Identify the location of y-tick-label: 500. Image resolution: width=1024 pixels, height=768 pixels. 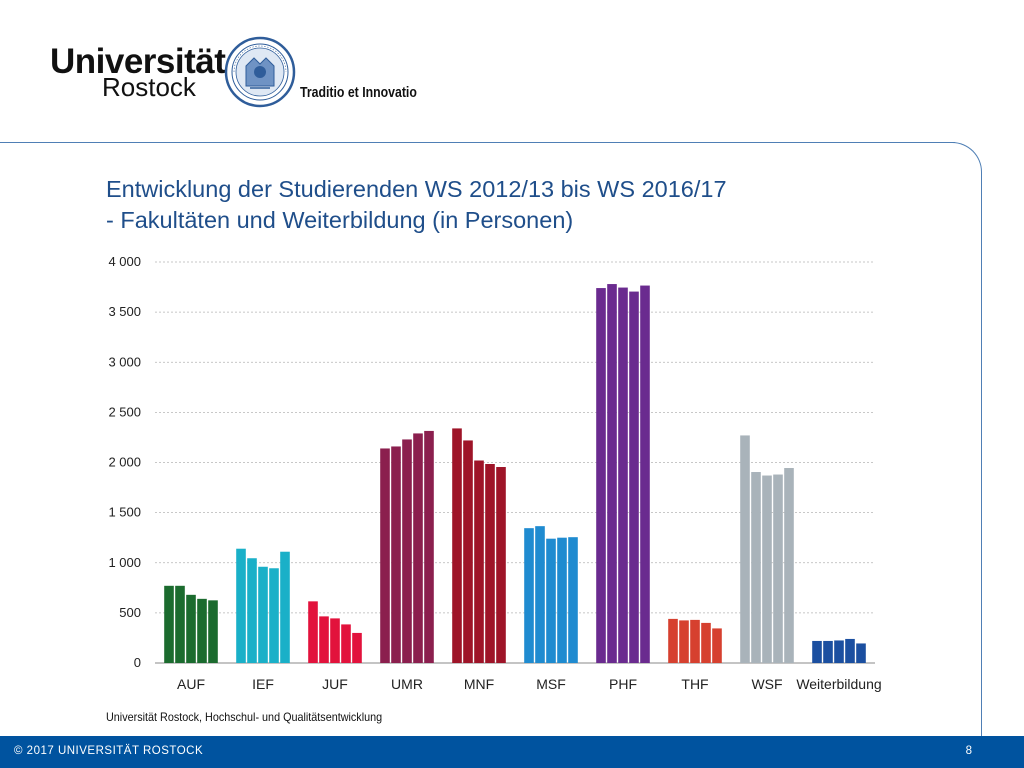
(130, 612).